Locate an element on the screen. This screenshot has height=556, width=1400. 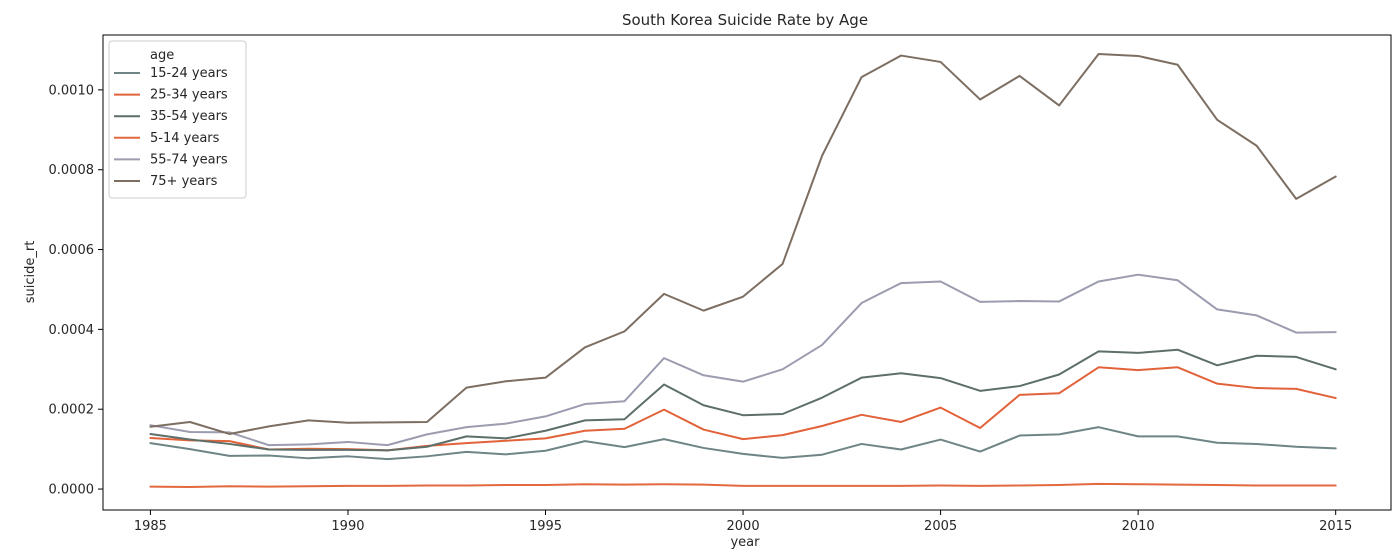
y-tick-label: 0.0008 is located at coordinates (72, 170).